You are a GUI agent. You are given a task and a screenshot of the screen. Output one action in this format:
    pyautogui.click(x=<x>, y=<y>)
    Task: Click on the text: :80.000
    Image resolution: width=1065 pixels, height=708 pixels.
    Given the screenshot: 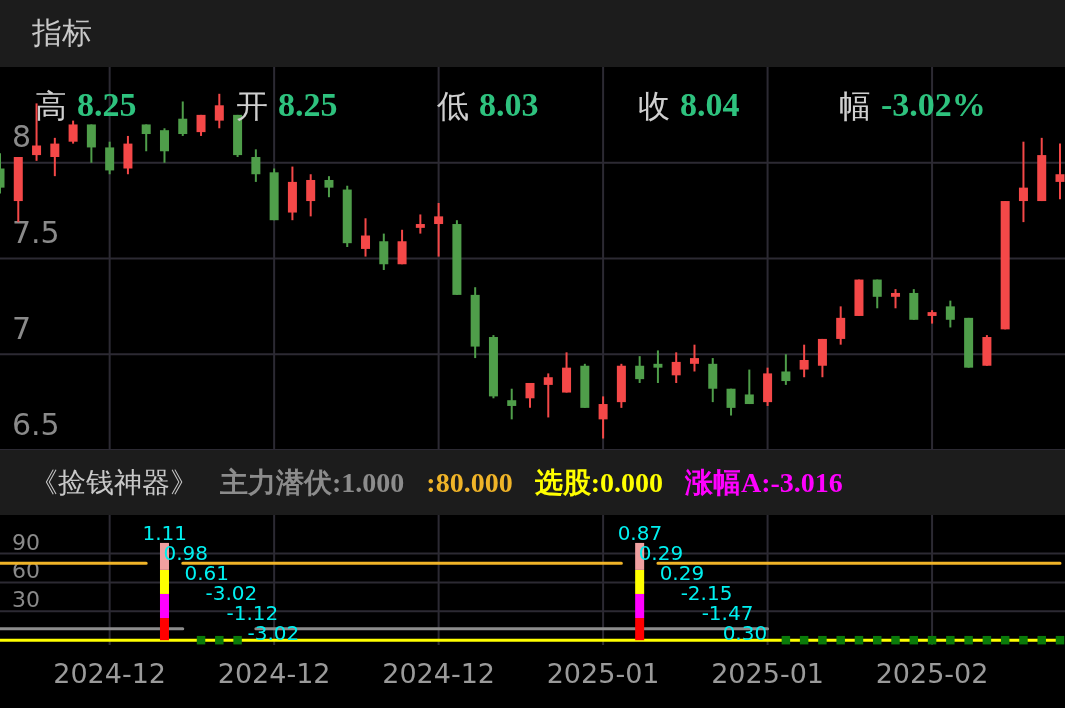 What is the action you would take?
    pyautogui.click(x=469, y=482)
    